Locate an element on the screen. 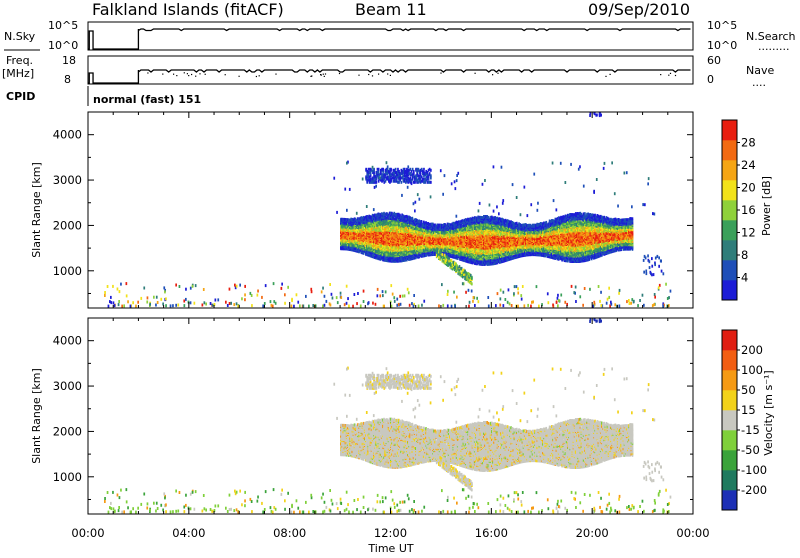  nsearch-tick-bottom: 10^0 is located at coordinates (722, 45).